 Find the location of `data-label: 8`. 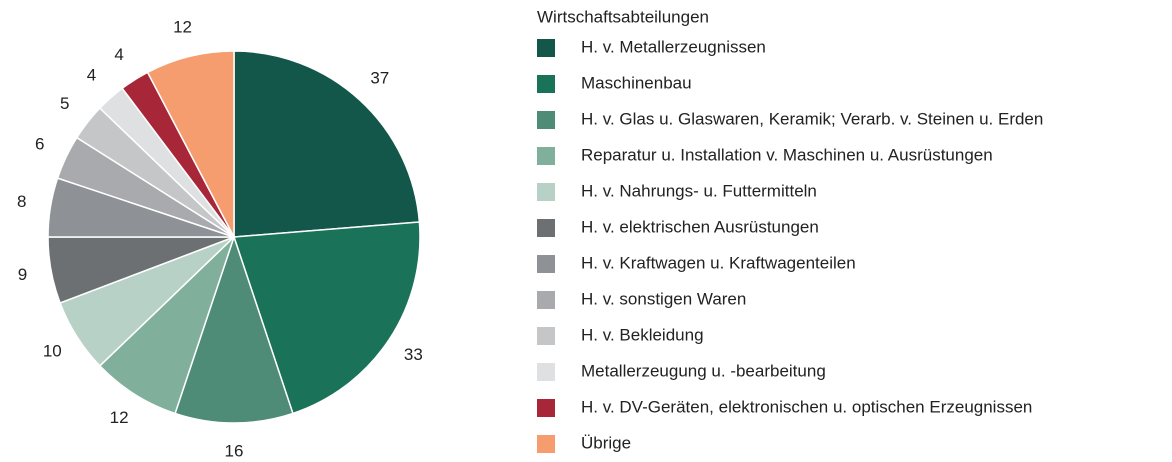

data-label: 8 is located at coordinates (21, 201).